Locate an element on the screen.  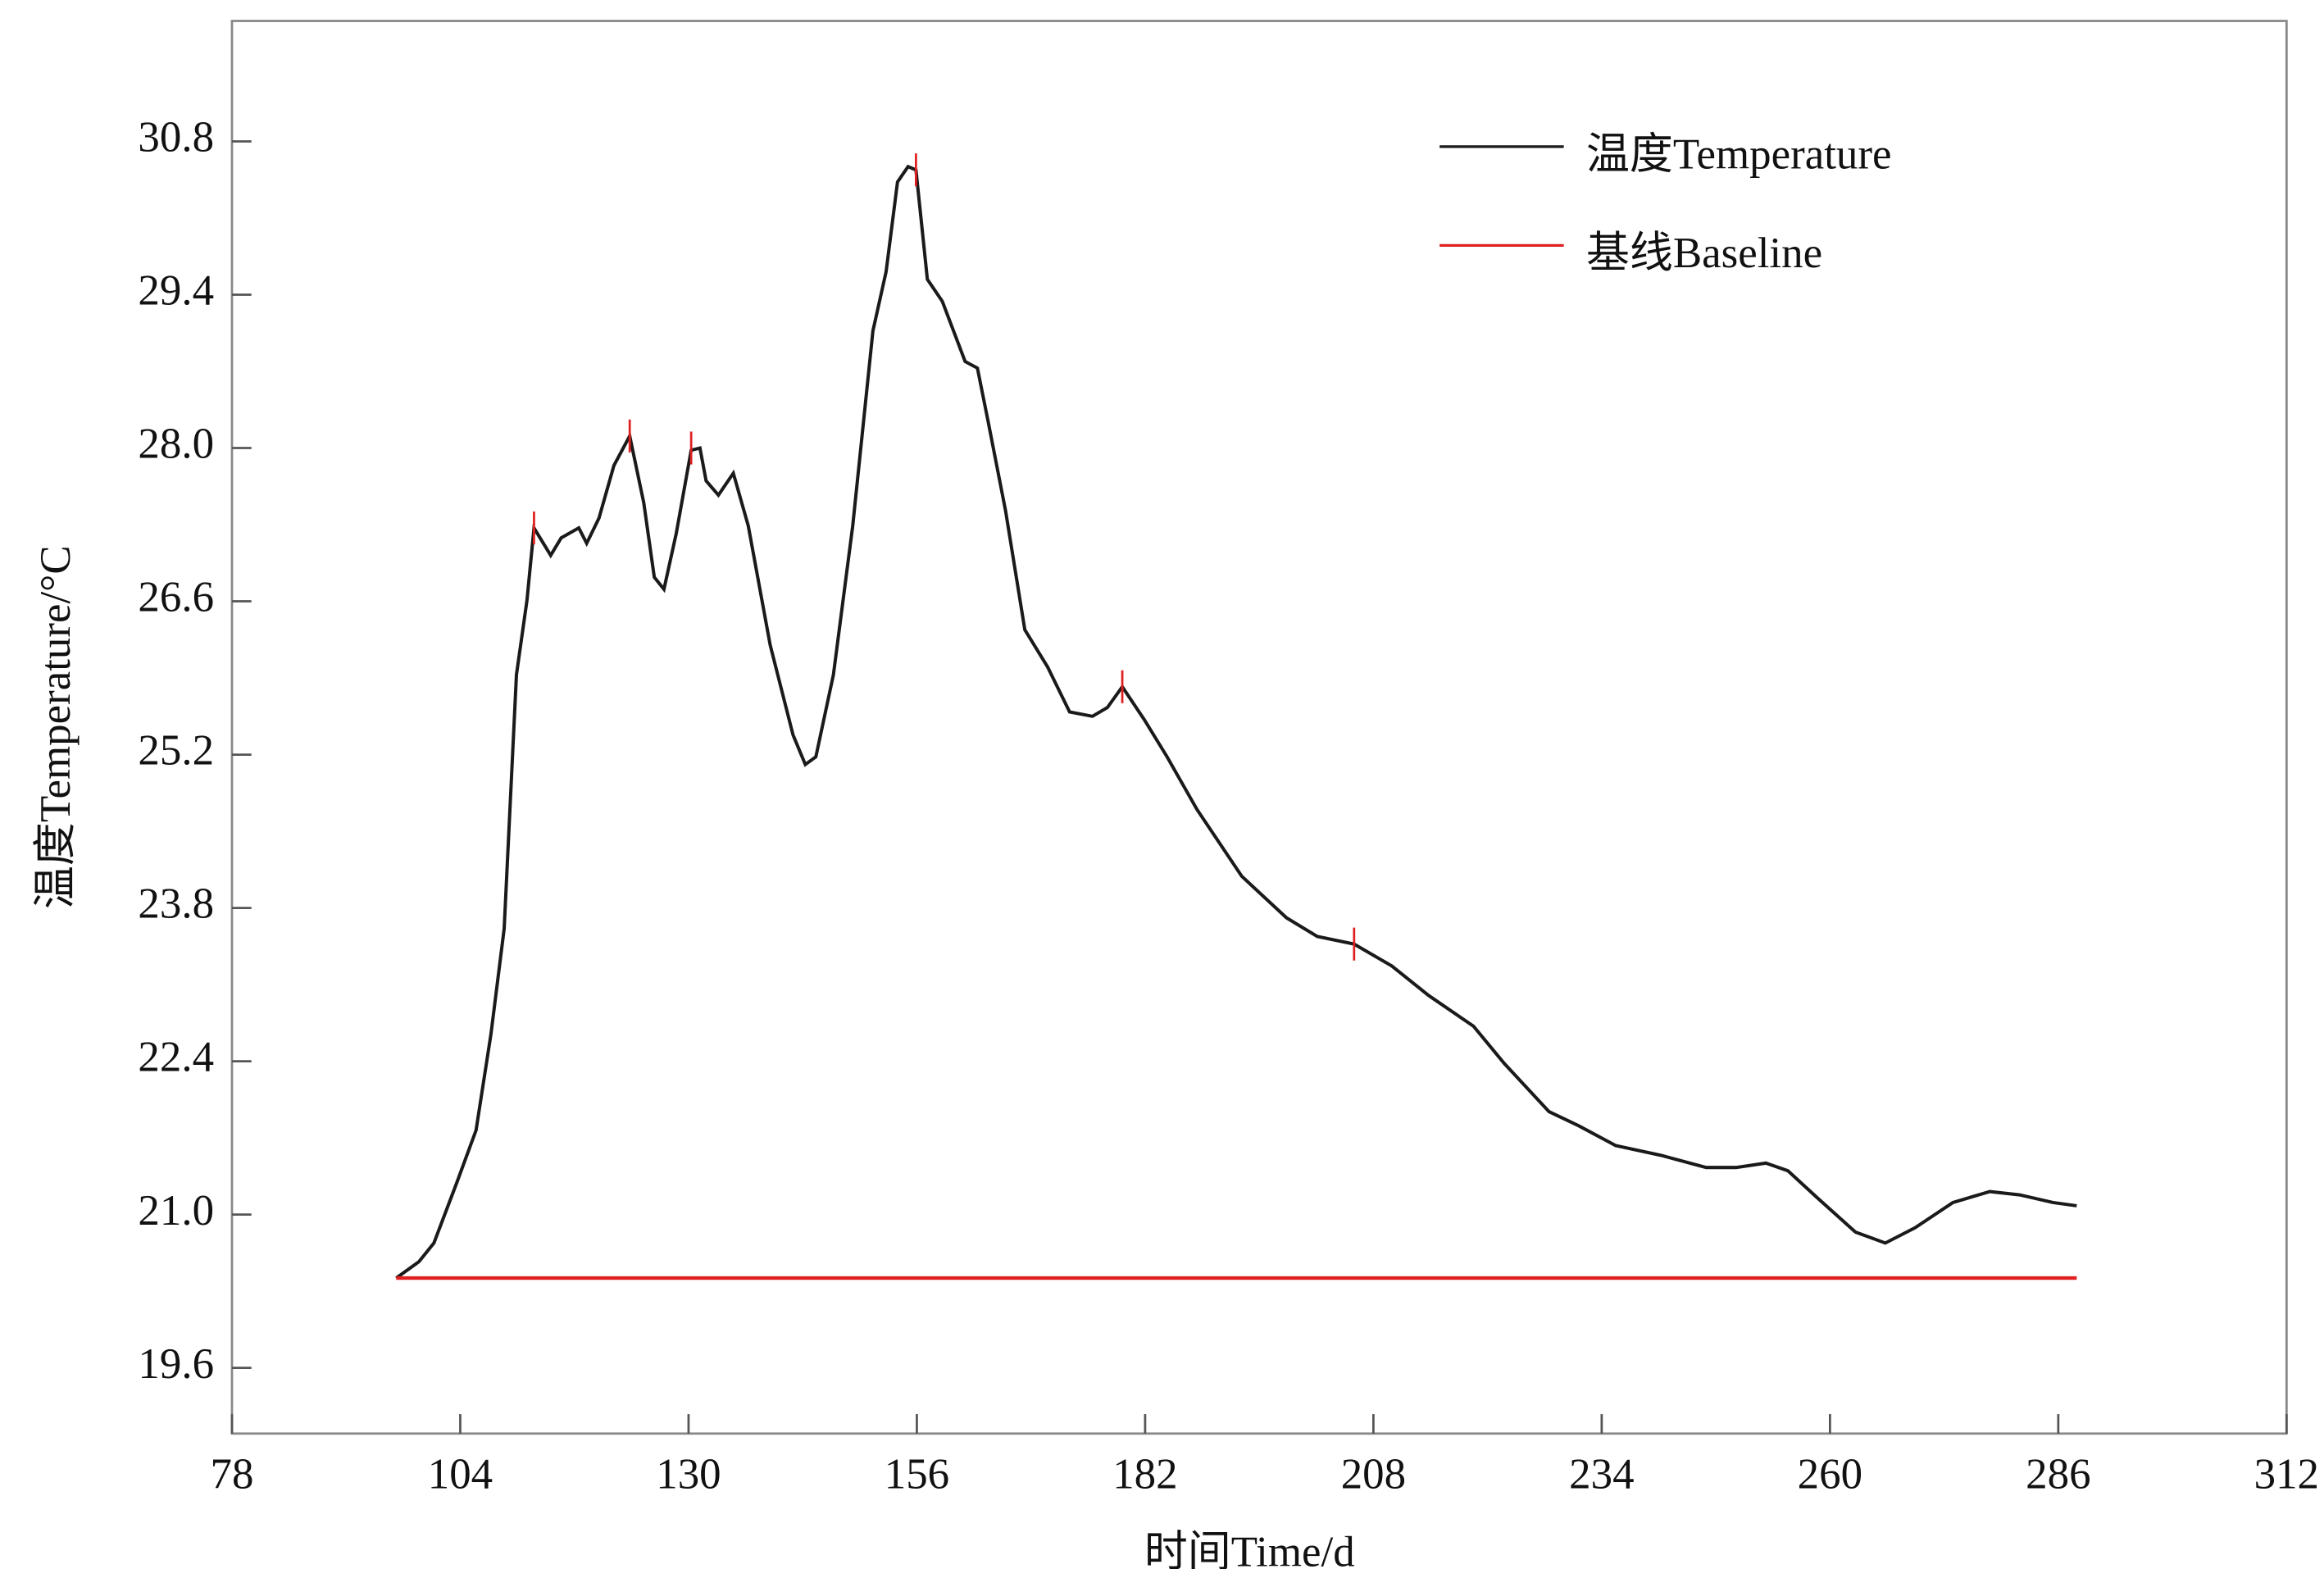
legend-label: 温度Temperature is located at coordinates (1739, 155).